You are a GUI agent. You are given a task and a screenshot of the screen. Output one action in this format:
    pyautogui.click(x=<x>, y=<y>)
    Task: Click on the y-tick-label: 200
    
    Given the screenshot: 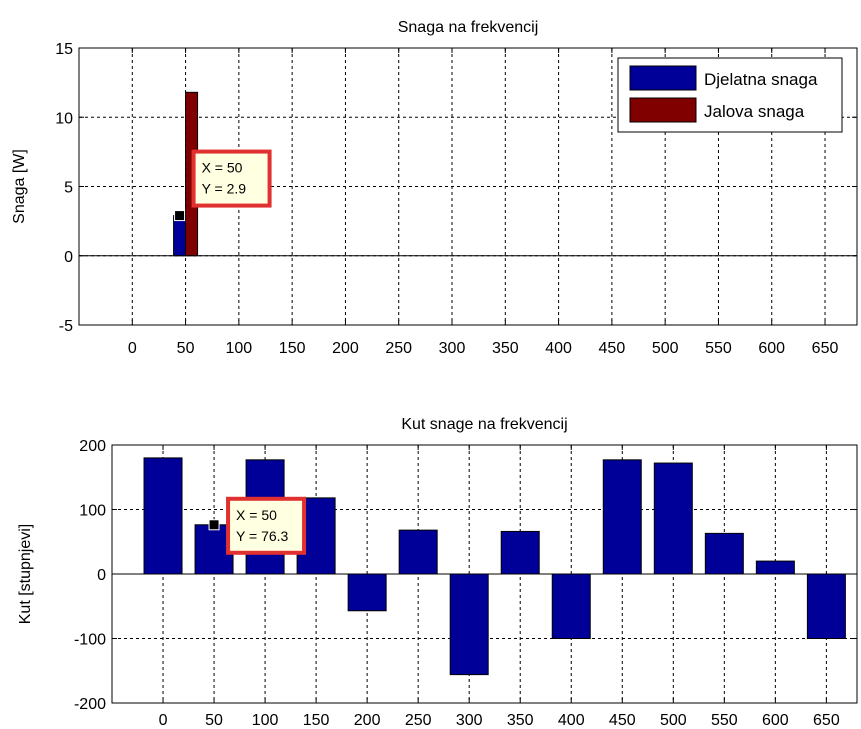 What is the action you would take?
    pyautogui.click(x=92, y=446)
    